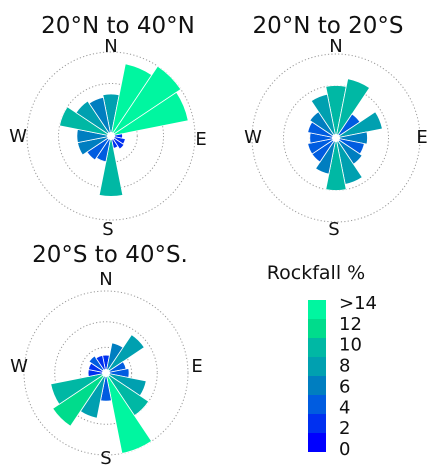 This screenshot has height=467, width=428. Describe the element at coordinates (110, 255) in the screenshot. I see `rose-title: 20°S to 40°S.` at that location.